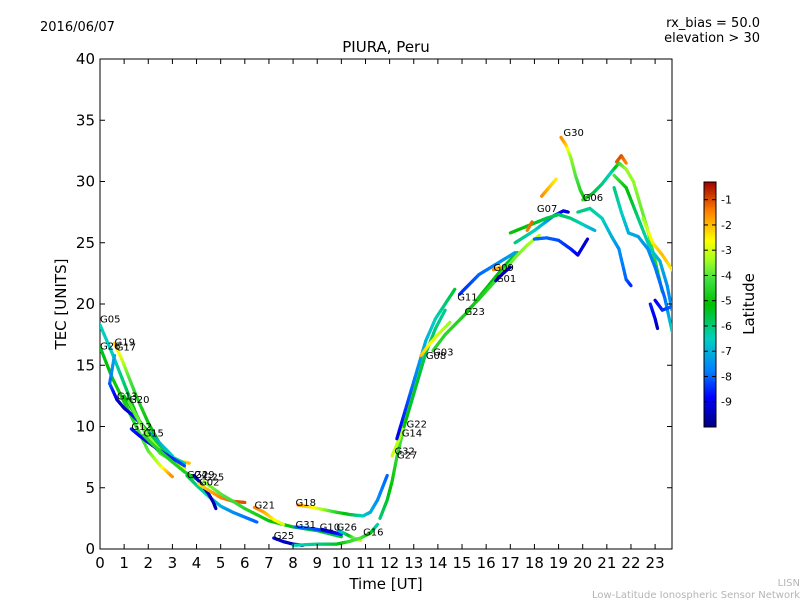 The image size is (800, 600). What do you see at coordinates (173, 563) in the screenshot?
I see `x-tick-label: 3` at bounding box center [173, 563].